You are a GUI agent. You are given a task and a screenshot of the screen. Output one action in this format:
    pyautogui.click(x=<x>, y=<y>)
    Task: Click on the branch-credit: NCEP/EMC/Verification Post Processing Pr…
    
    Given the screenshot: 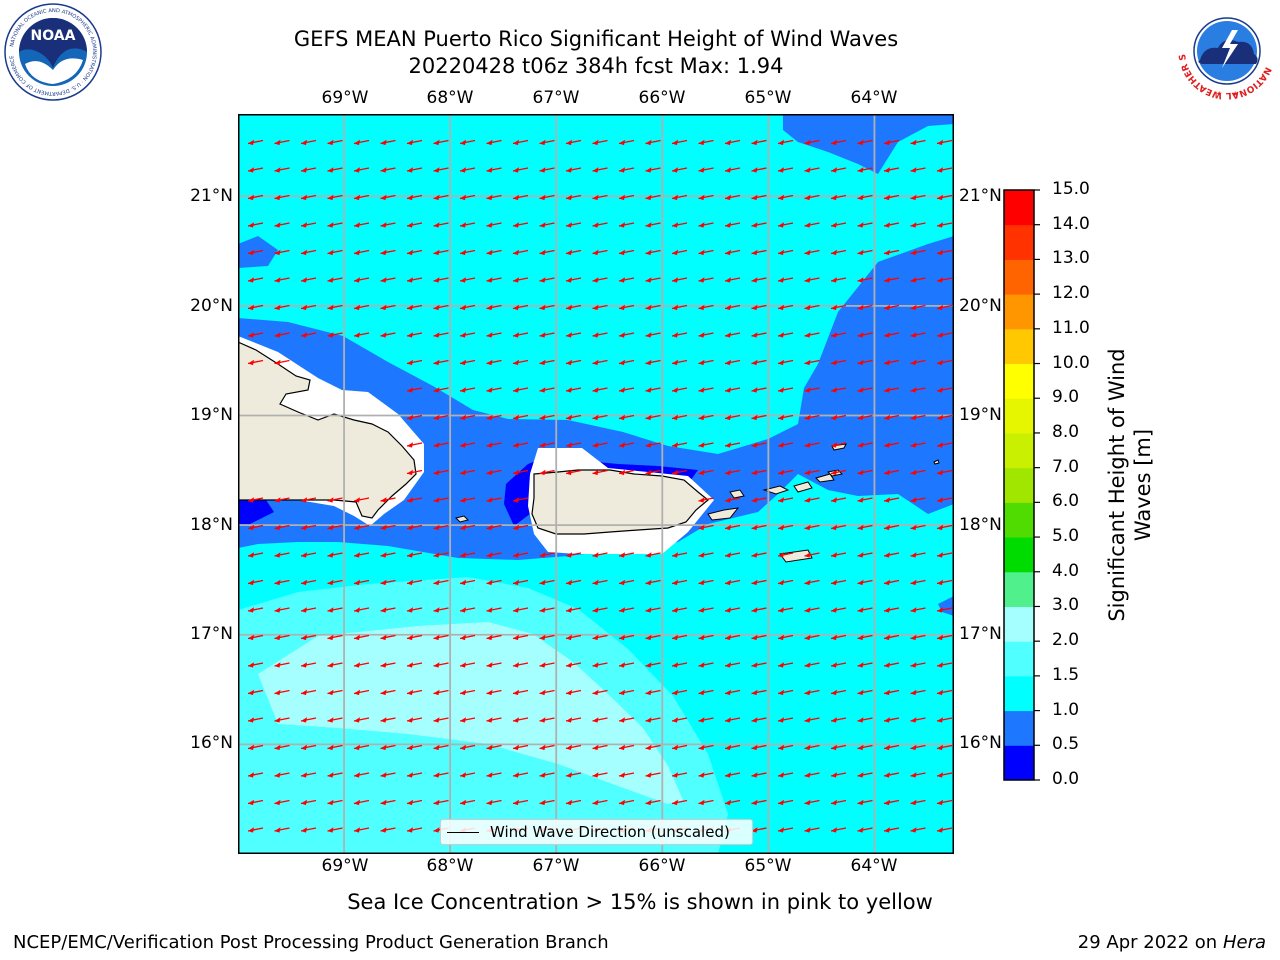 What is the action you would take?
    pyautogui.click(x=311, y=942)
    